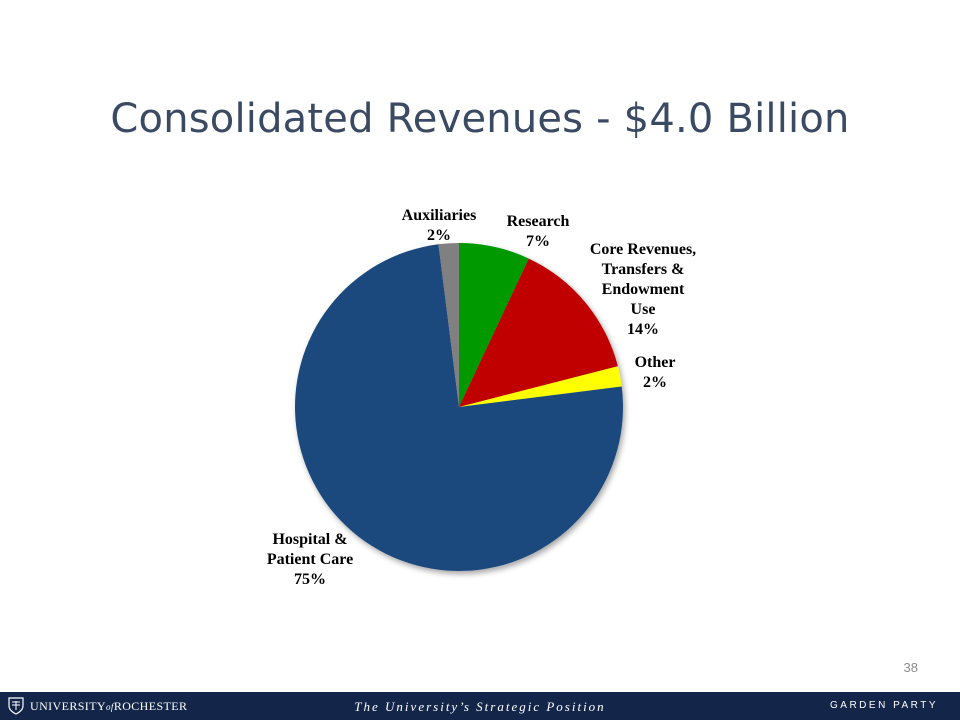  Describe the element at coordinates (643, 269) in the screenshot. I see `slice-label-line: Transfers &` at that location.